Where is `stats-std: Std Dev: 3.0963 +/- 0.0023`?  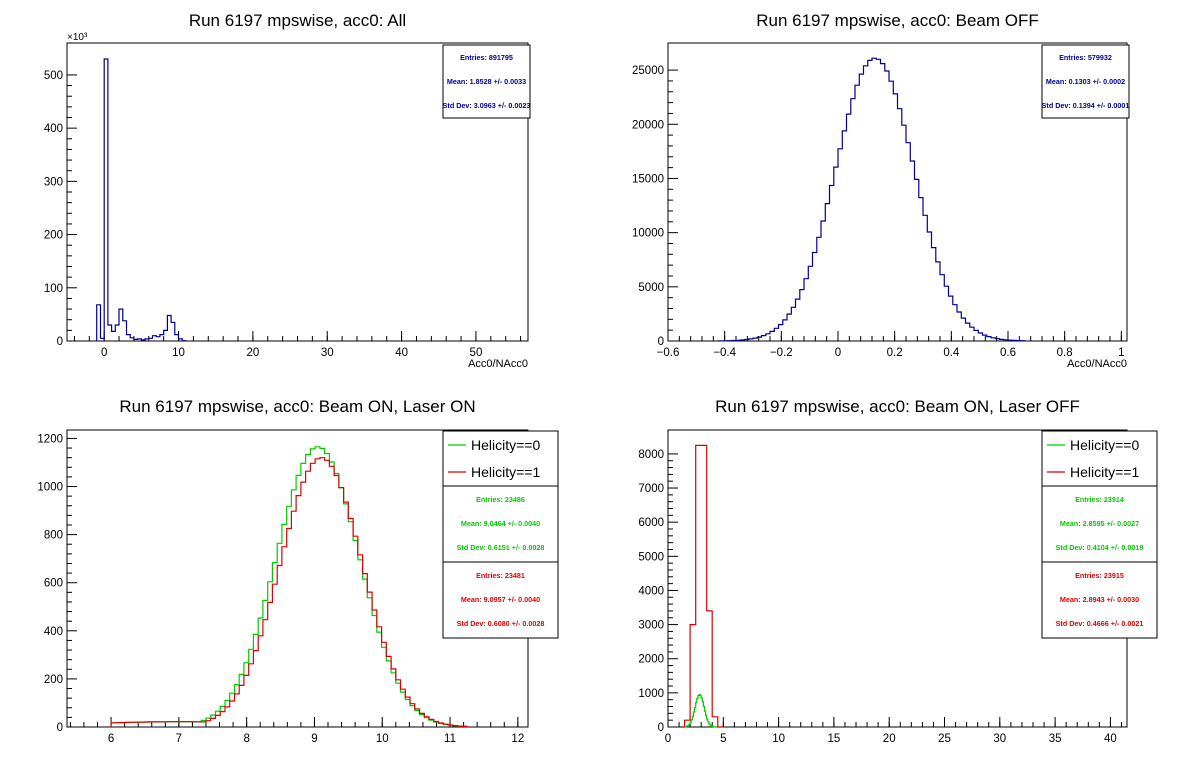 stats-std: Std Dev: 3.0963 +/- 0.0023 is located at coordinates (487, 105).